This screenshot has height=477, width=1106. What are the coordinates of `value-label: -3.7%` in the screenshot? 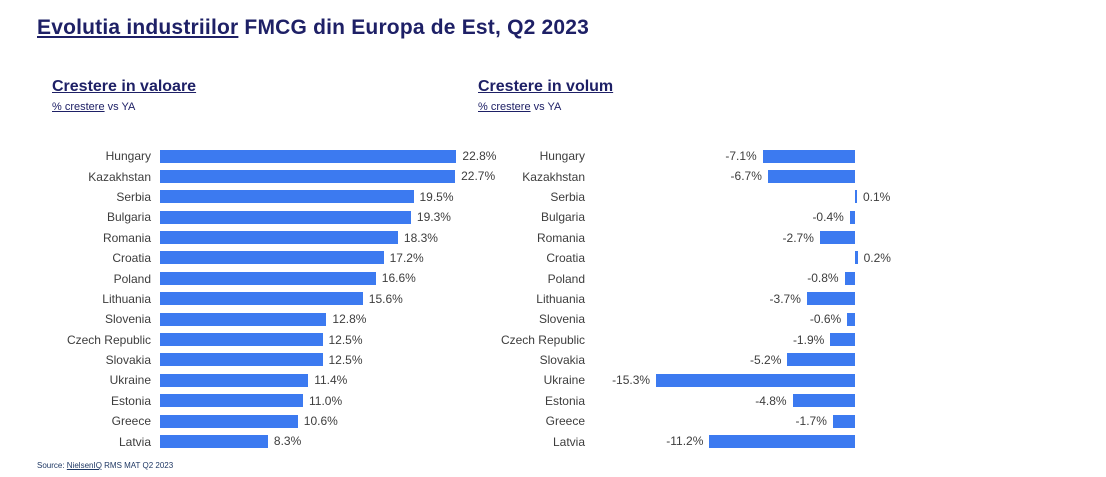 It's located at (785, 298).